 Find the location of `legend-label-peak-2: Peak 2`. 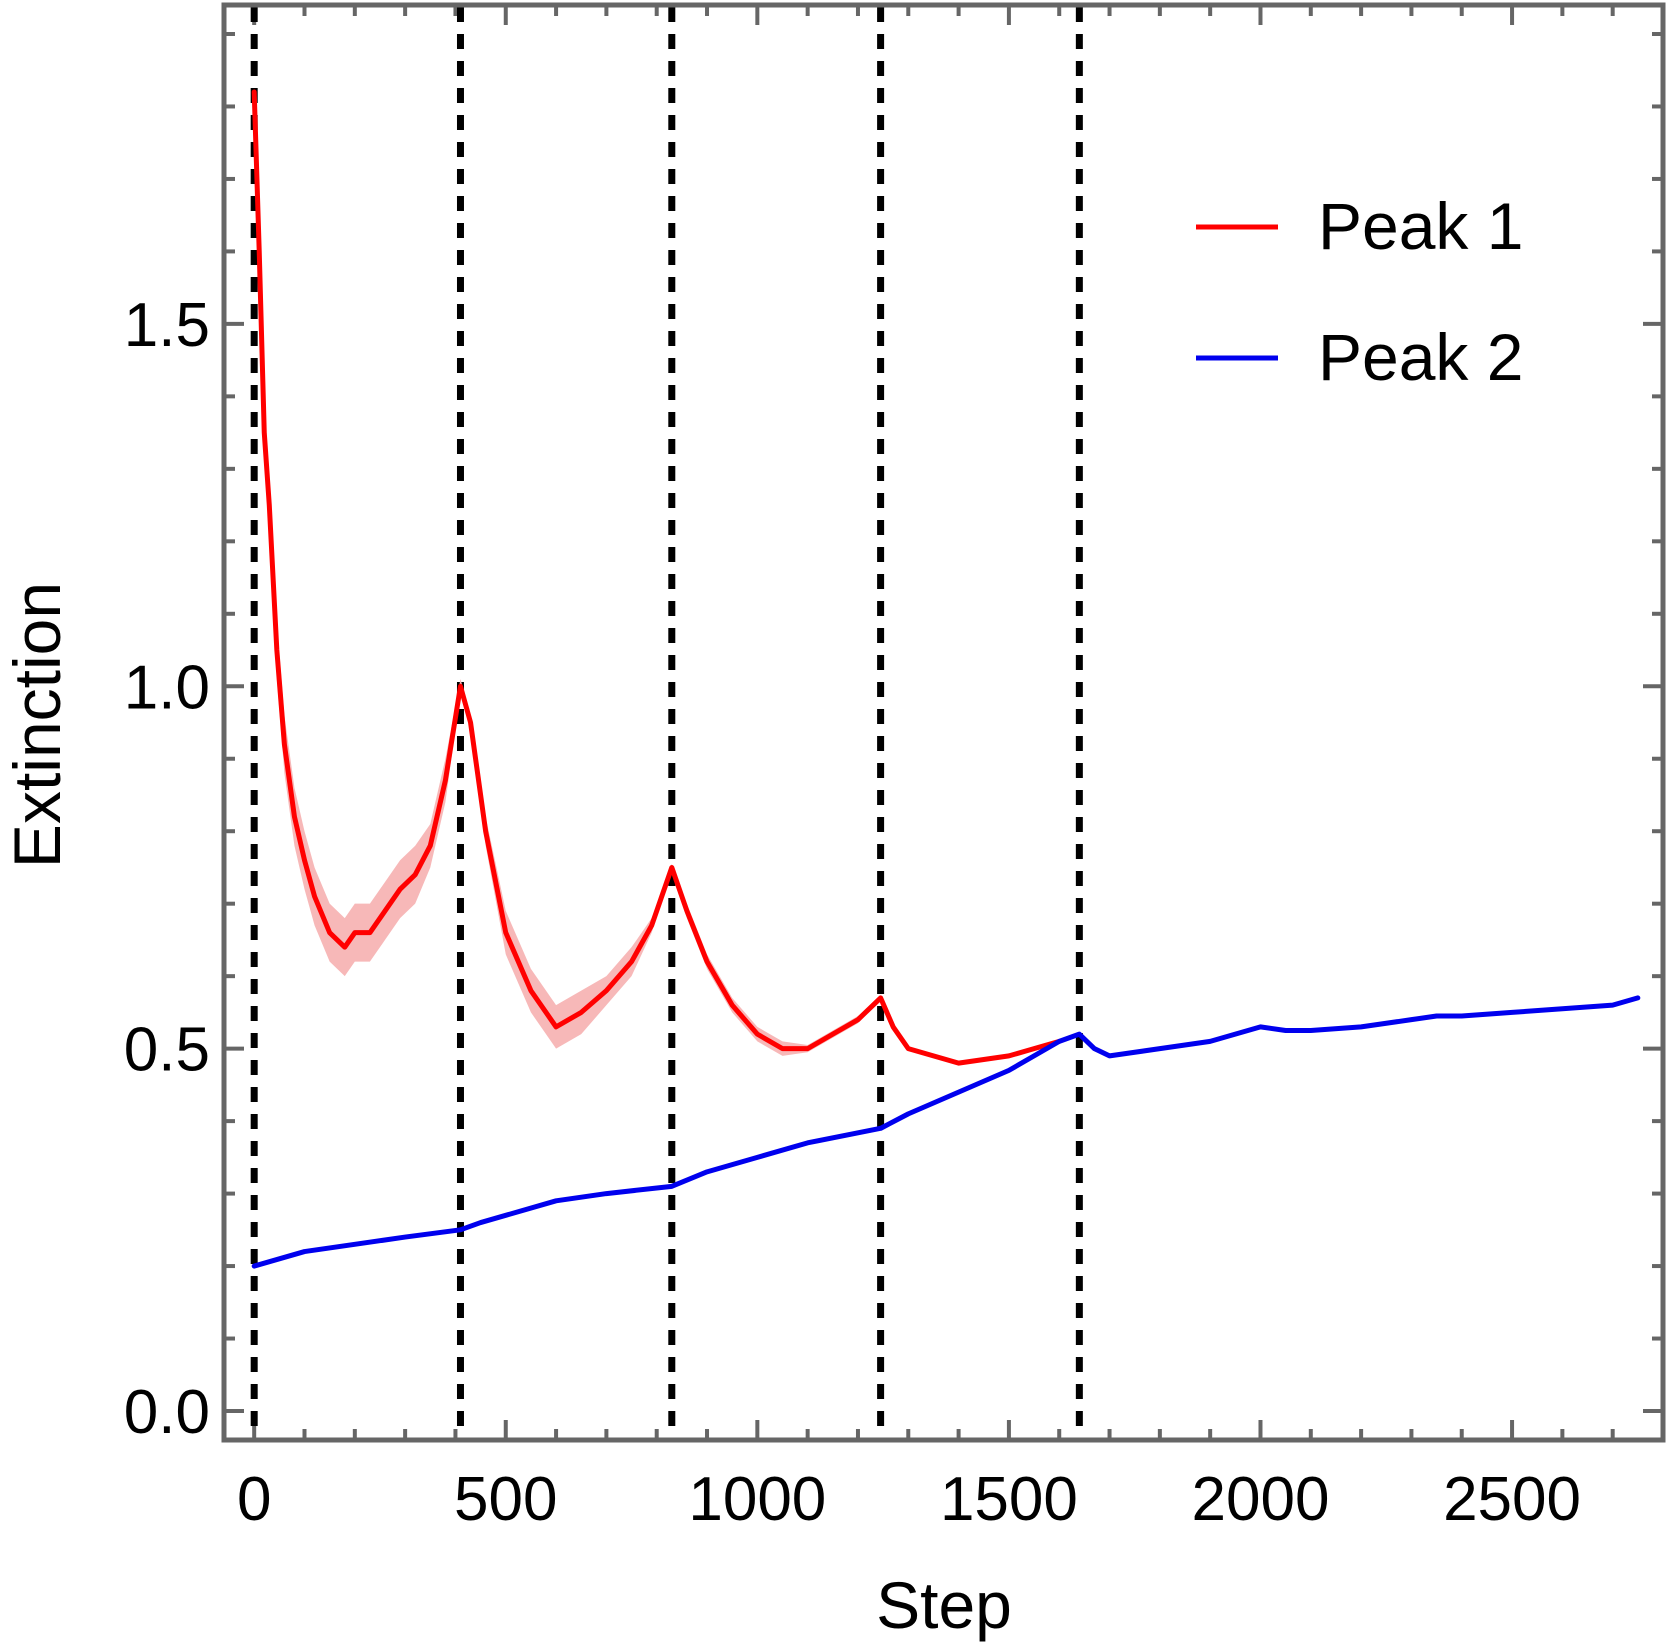

legend-label-peak-2: Peak 2 is located at coordinates (1420, 357).